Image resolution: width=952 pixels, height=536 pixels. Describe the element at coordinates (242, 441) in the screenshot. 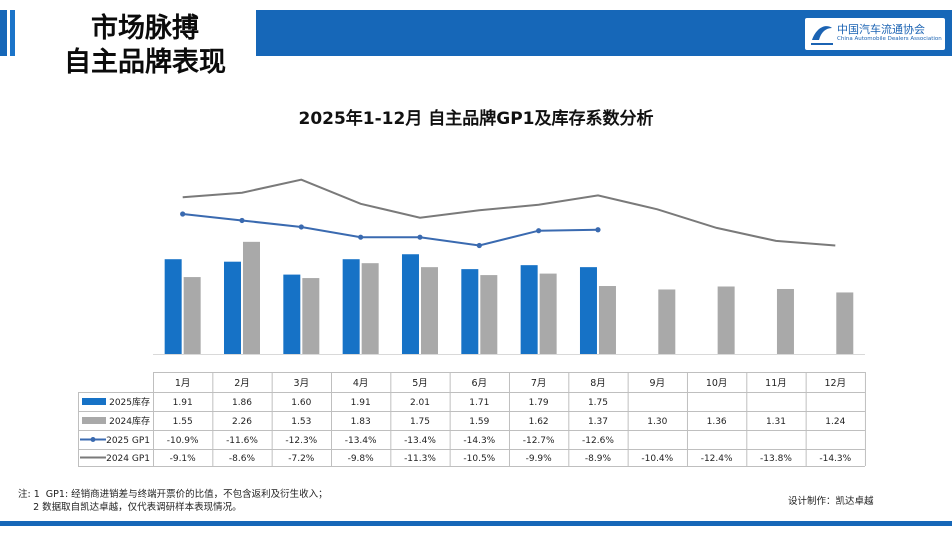

I see `data-label-2025-gp1-2: -11.6%` at that location.